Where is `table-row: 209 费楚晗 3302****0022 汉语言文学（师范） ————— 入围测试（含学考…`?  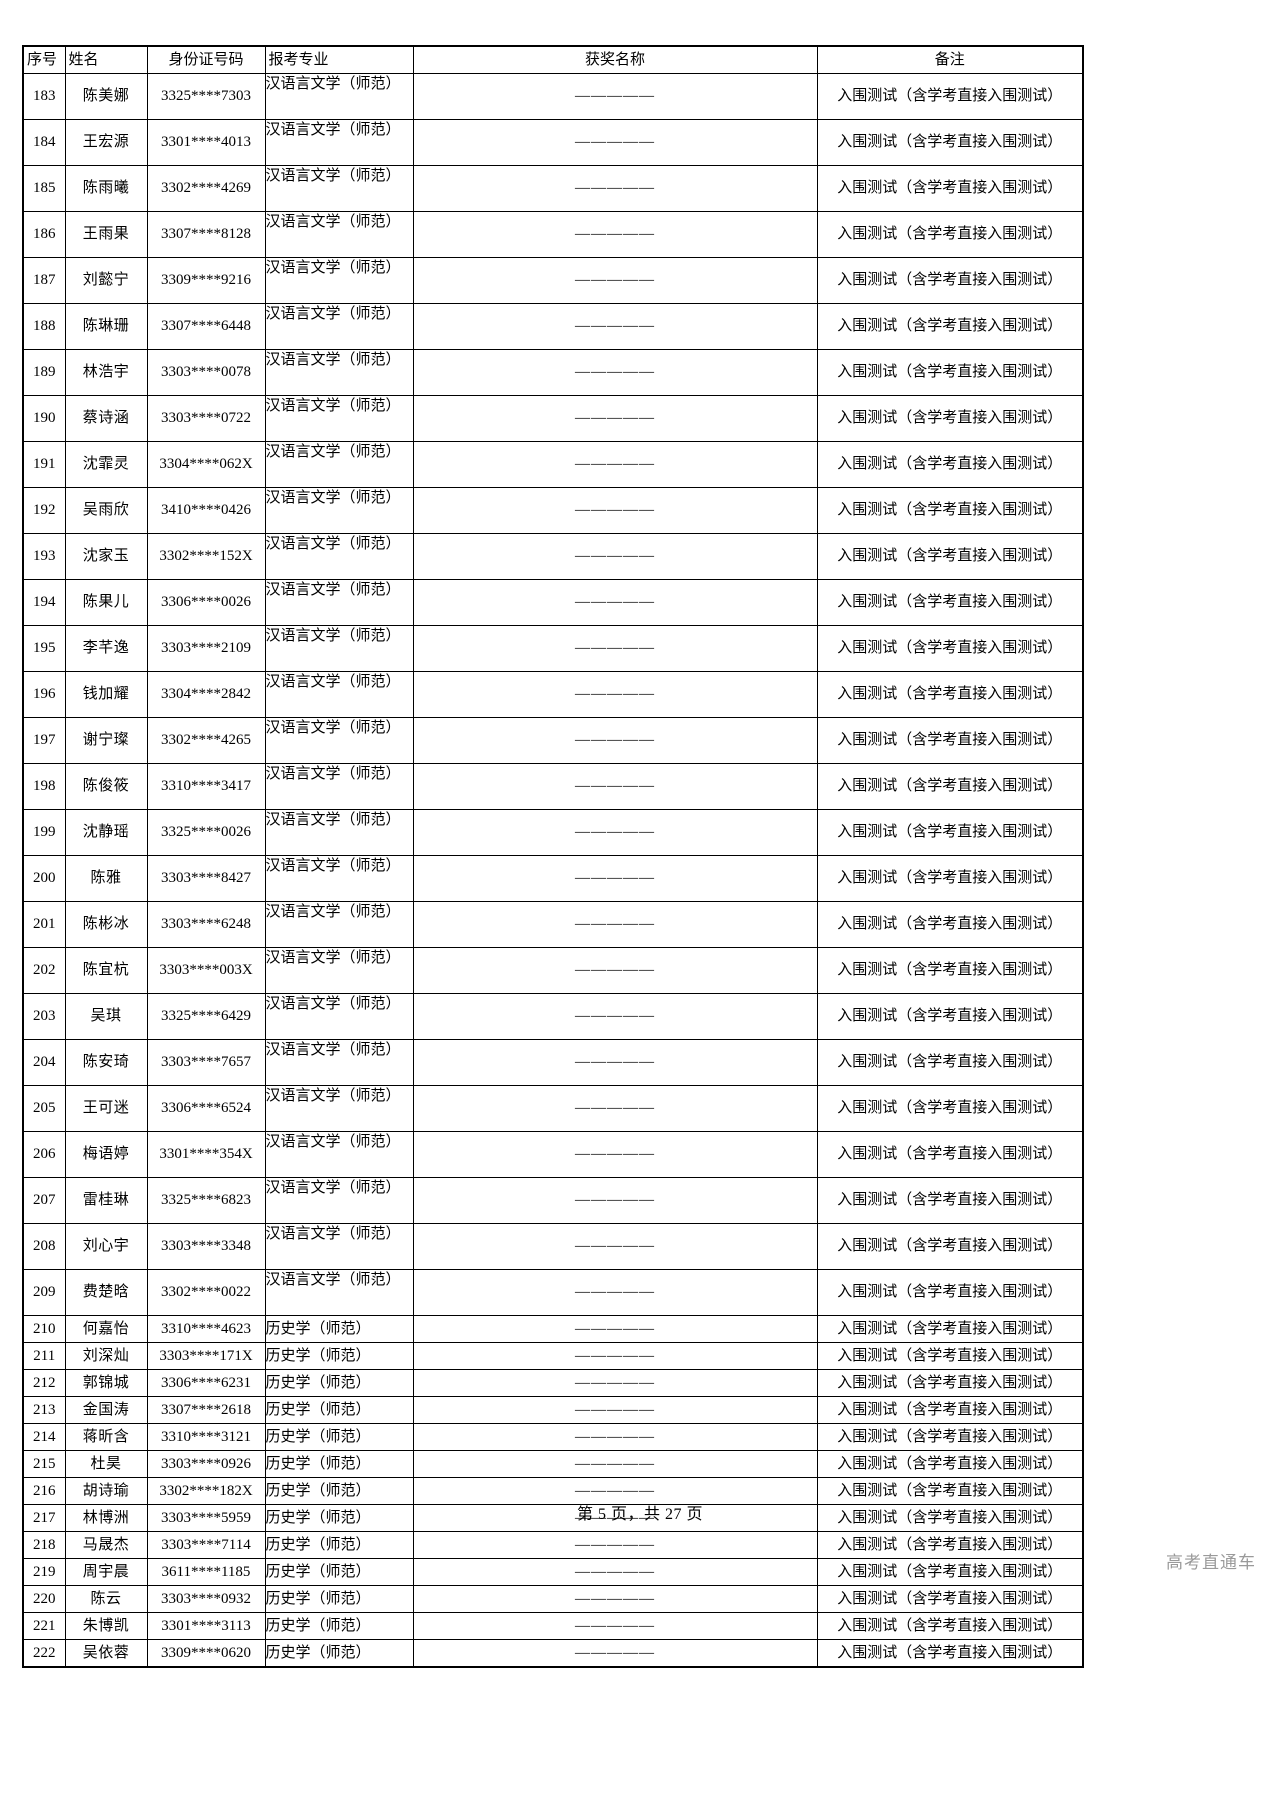 table-row: 209 费楚晗 3302****0022 汉语言文学（师范） ————— 入围测试（含学考… is located at coordinates (553, 1292).